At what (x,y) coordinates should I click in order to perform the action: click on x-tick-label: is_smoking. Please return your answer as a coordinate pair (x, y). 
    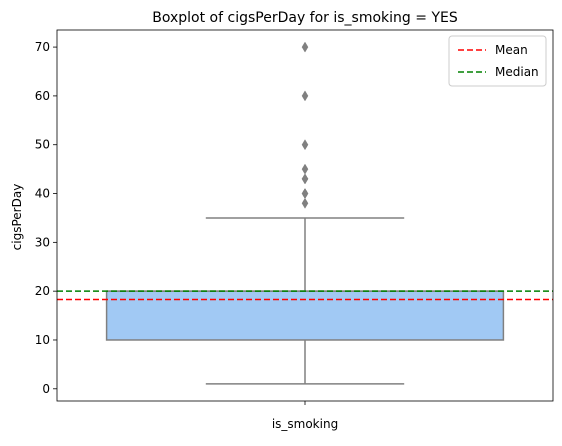
    Looking at the image, I should click on (305, 424).